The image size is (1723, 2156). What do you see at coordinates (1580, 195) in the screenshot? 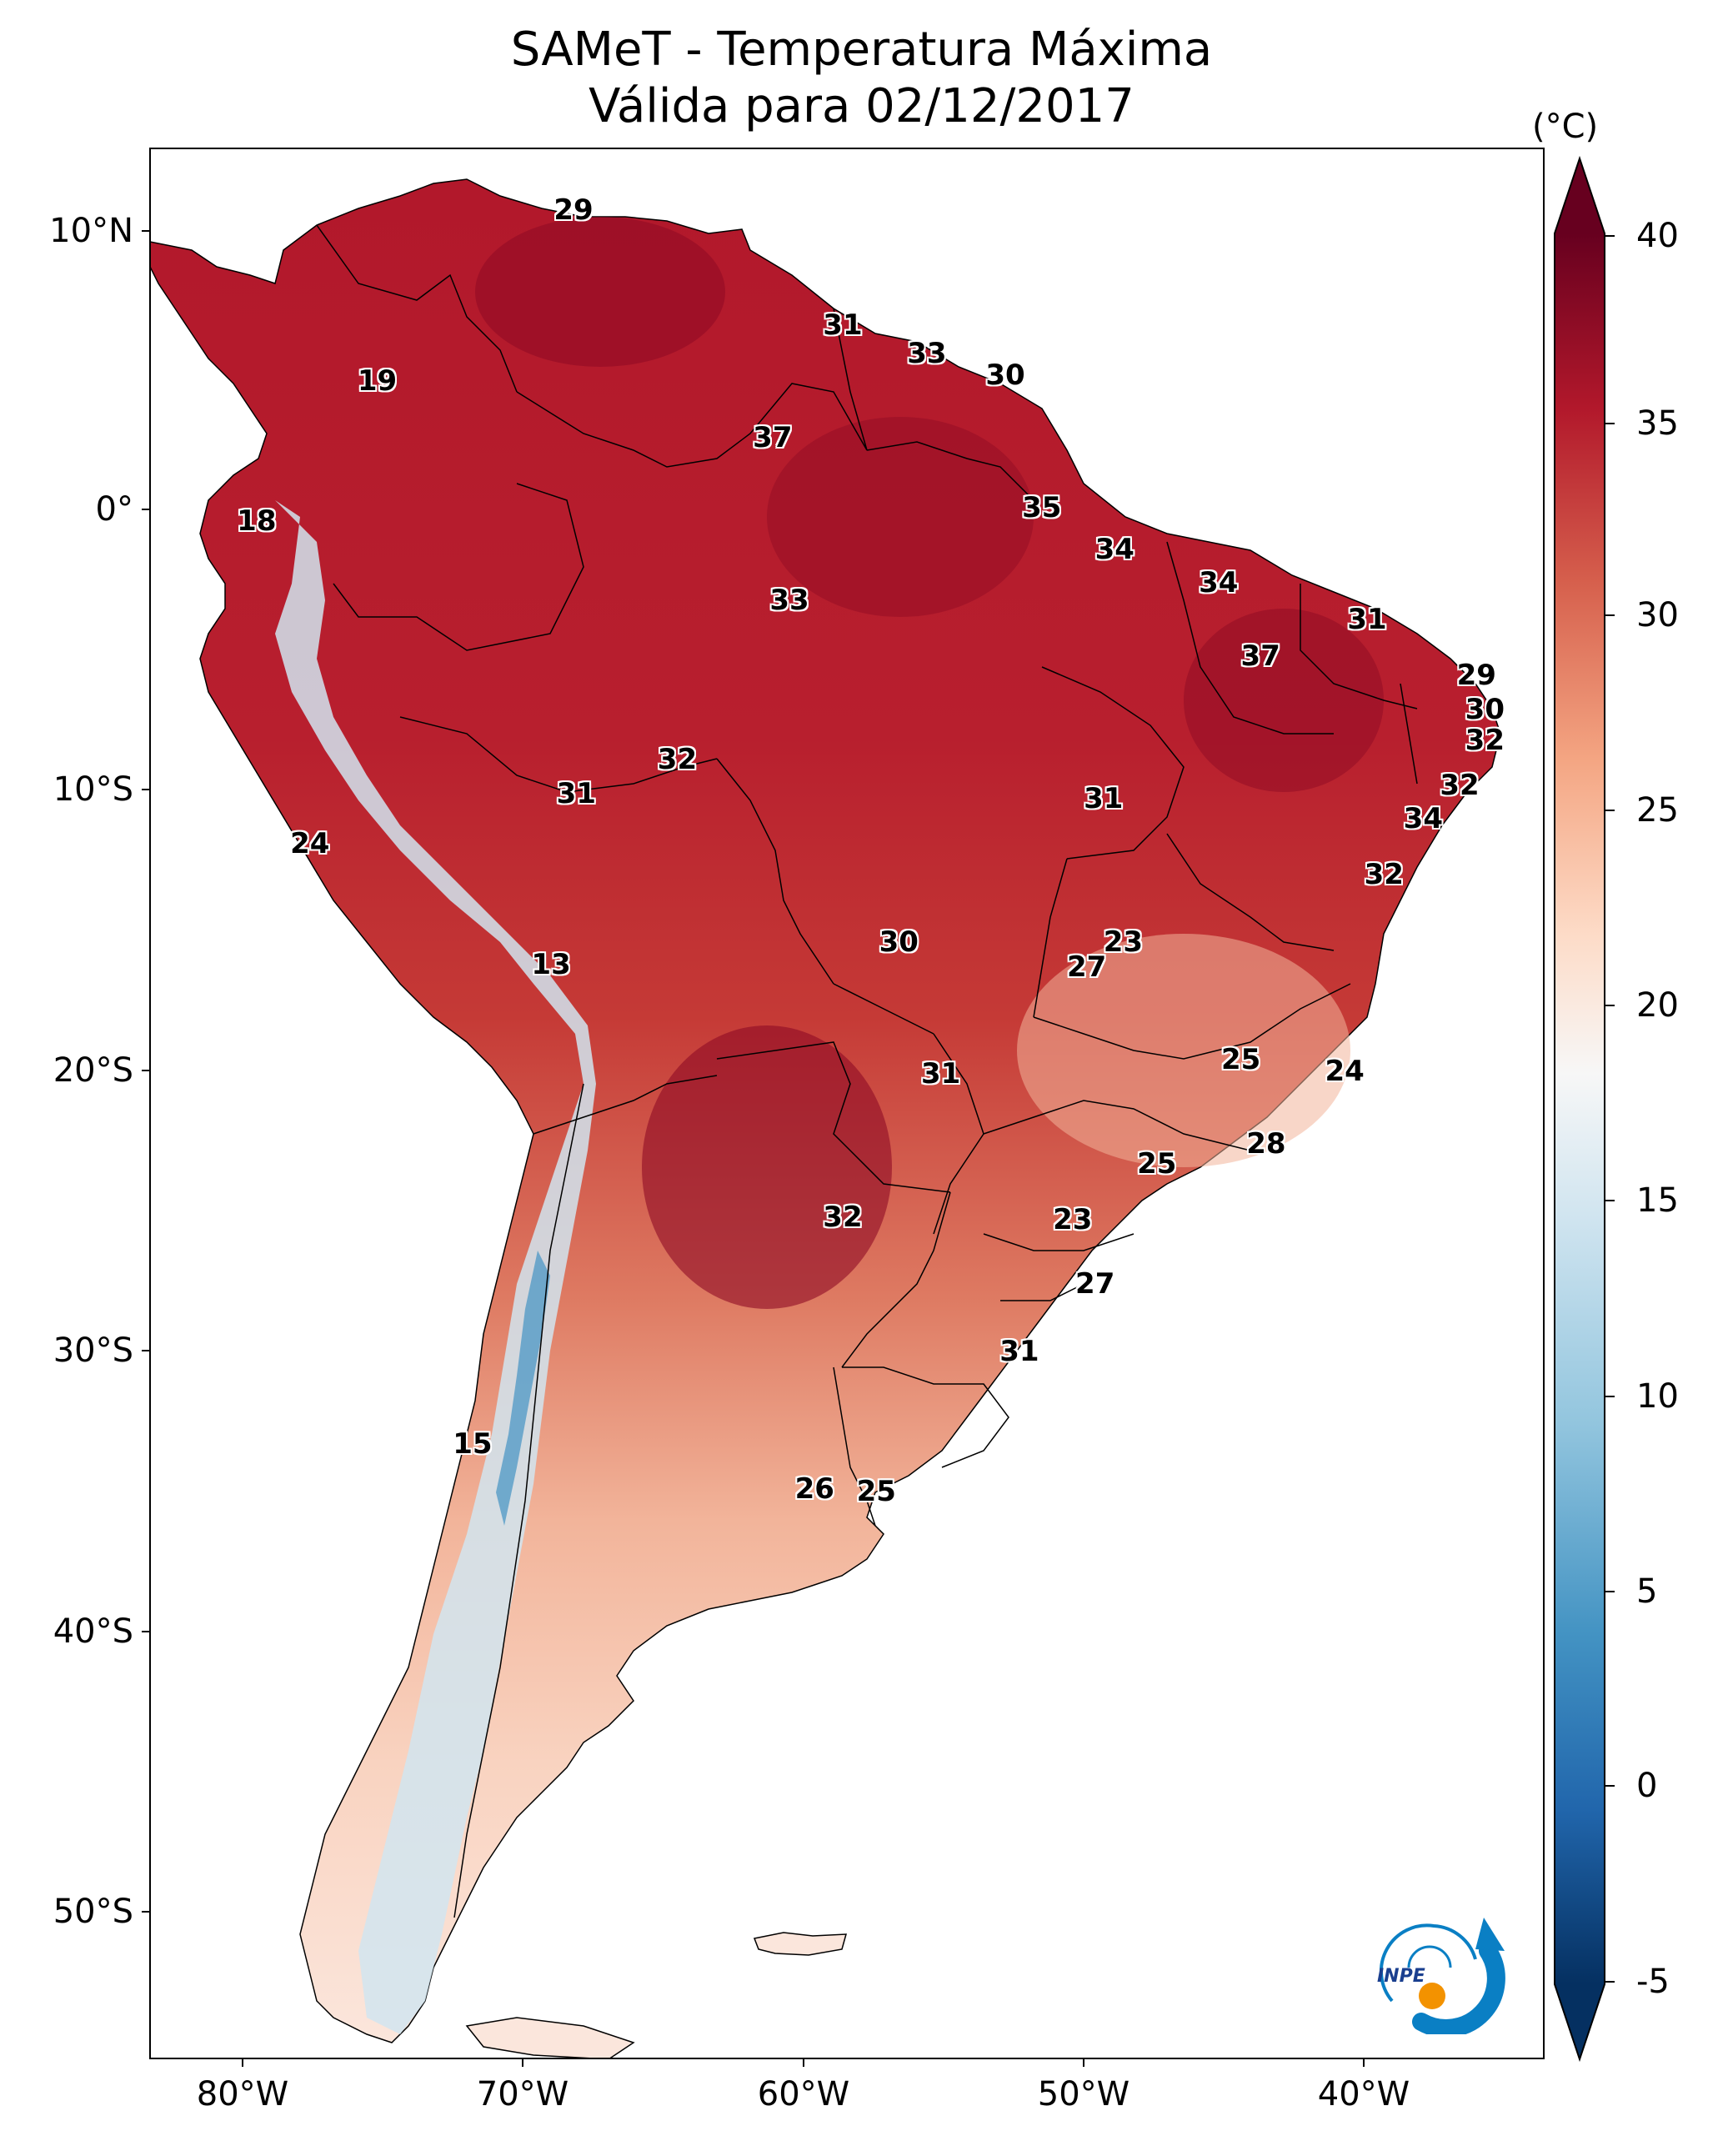
I see `colorbar-top-arrow` at bounding box center [1580, 195].